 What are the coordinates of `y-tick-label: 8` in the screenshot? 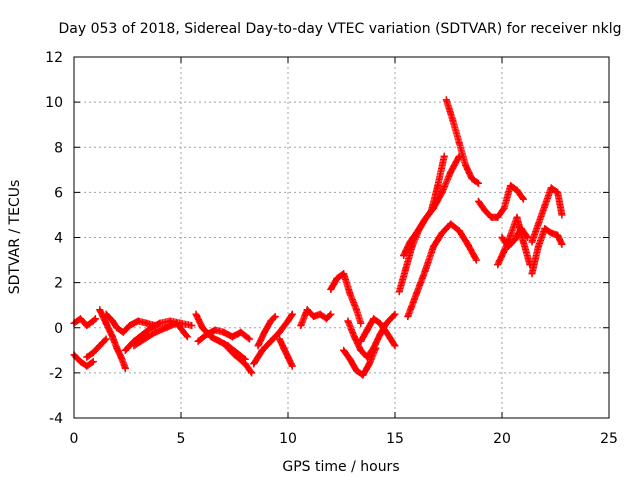 It's located at (58, 148).